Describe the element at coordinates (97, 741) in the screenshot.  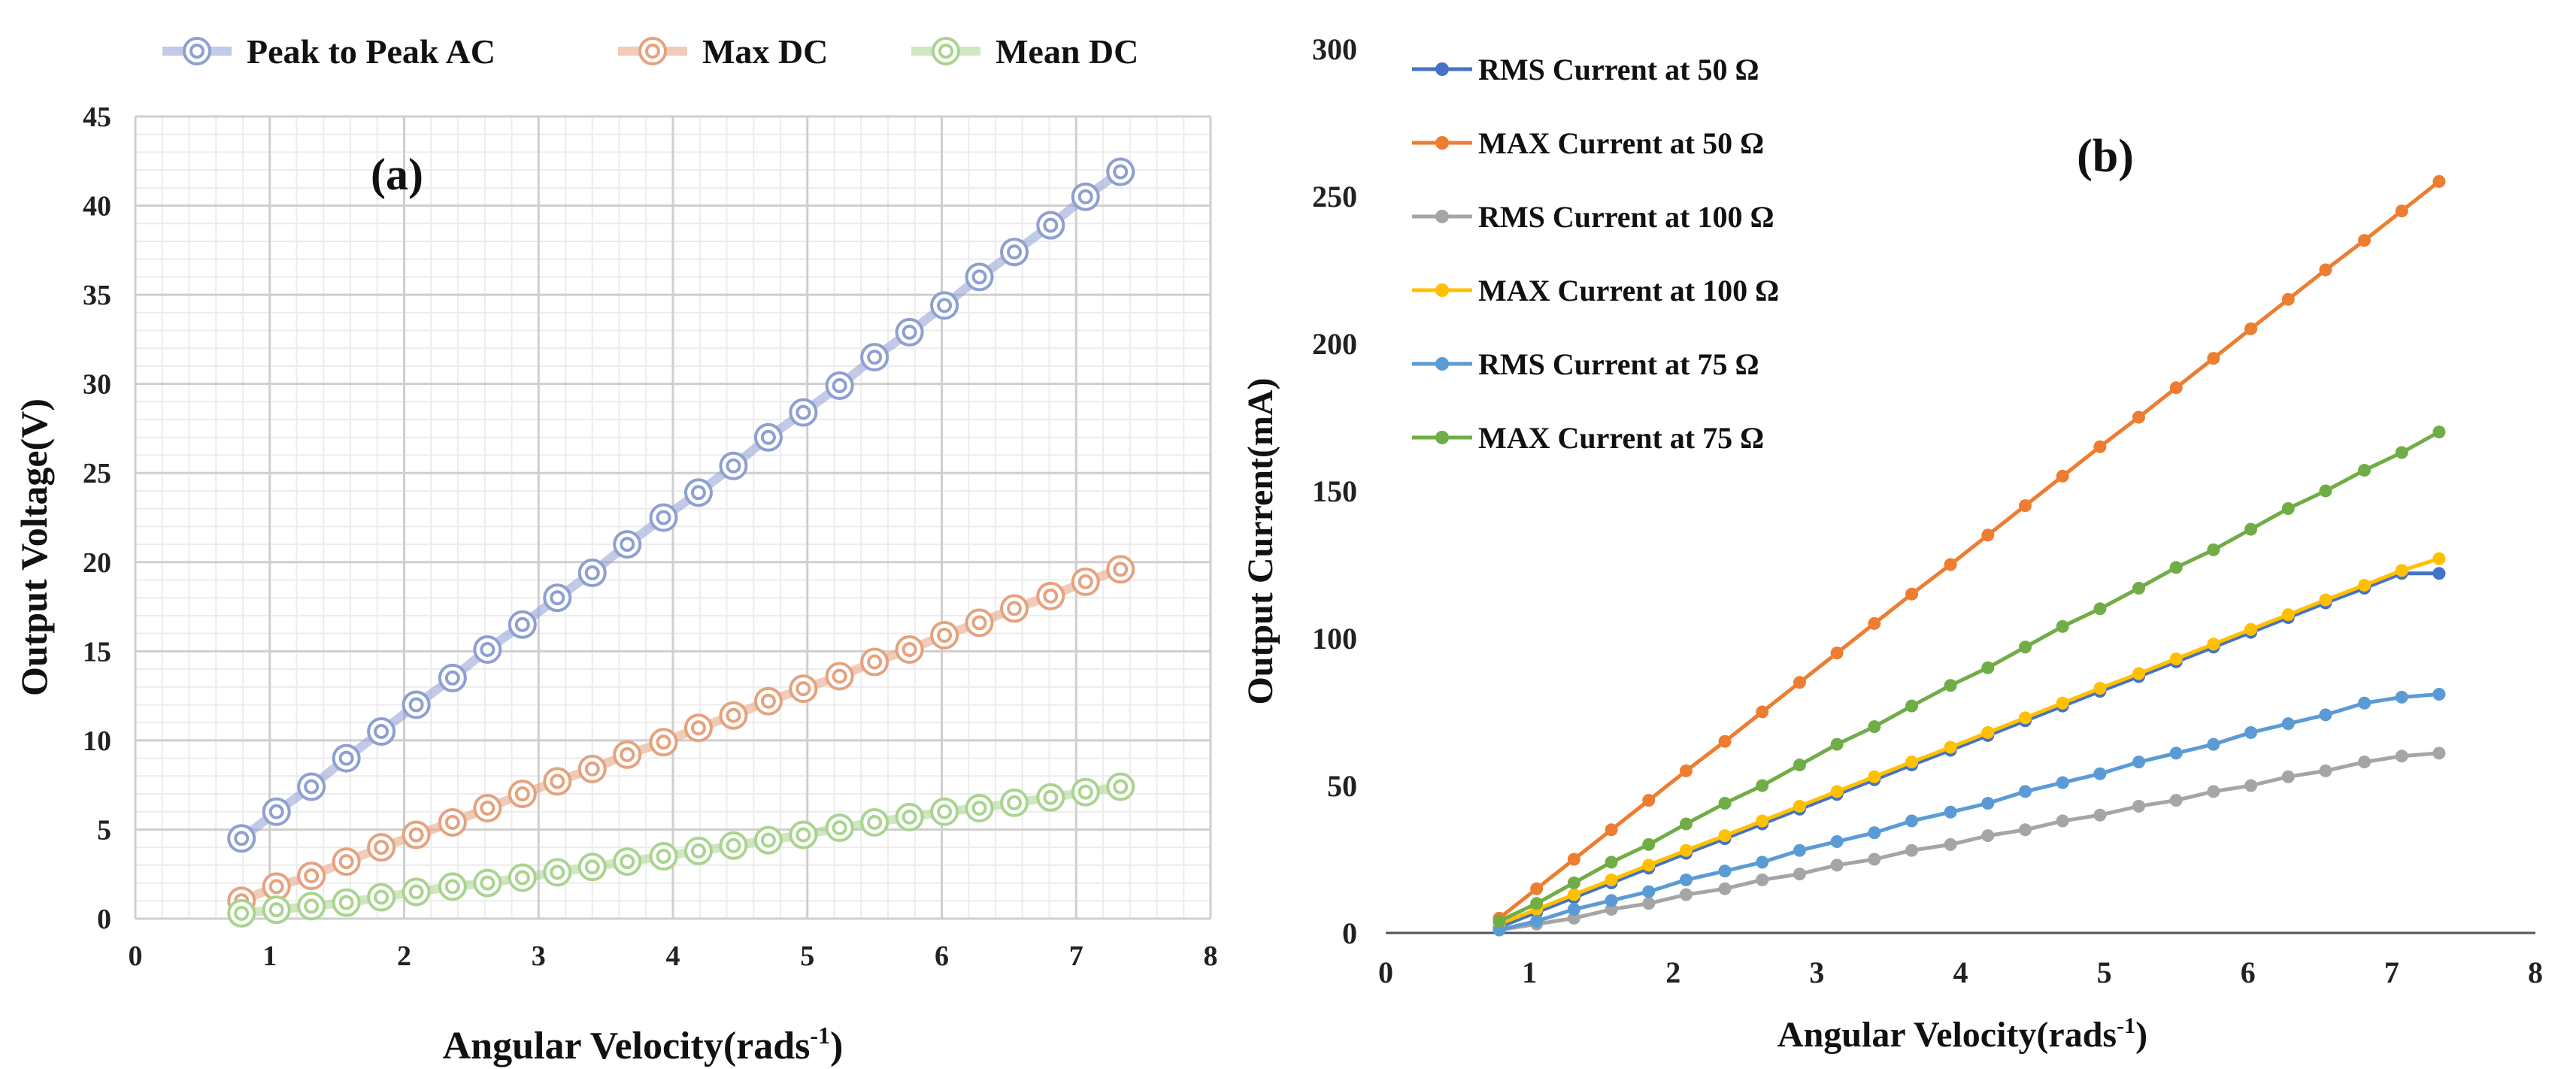
I see `panel-a-y-tick-label: 10` at that location.